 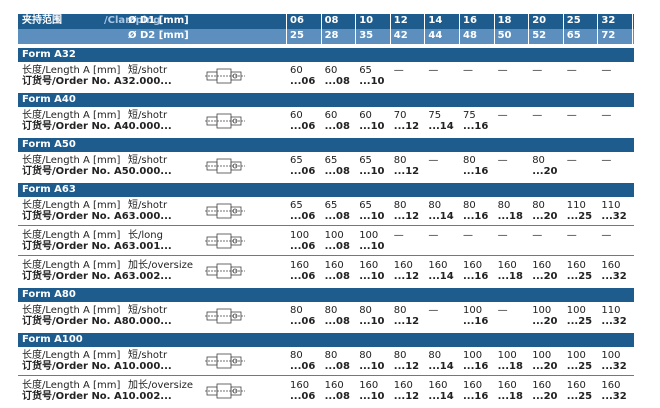 I want to click on d2-value: 35, so click(x=366, y=35).